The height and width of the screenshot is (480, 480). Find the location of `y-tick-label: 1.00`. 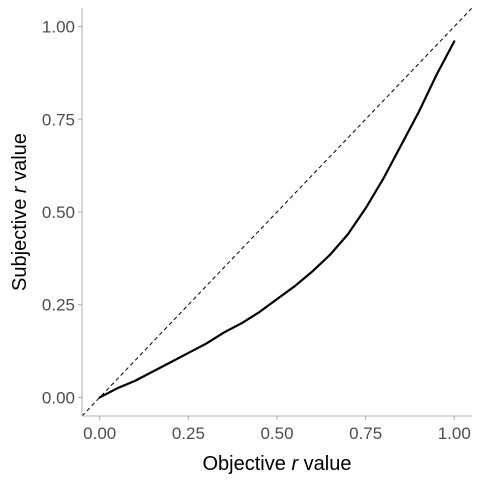

y-tick-label: 1.00 is located at coordinates (58, 27).